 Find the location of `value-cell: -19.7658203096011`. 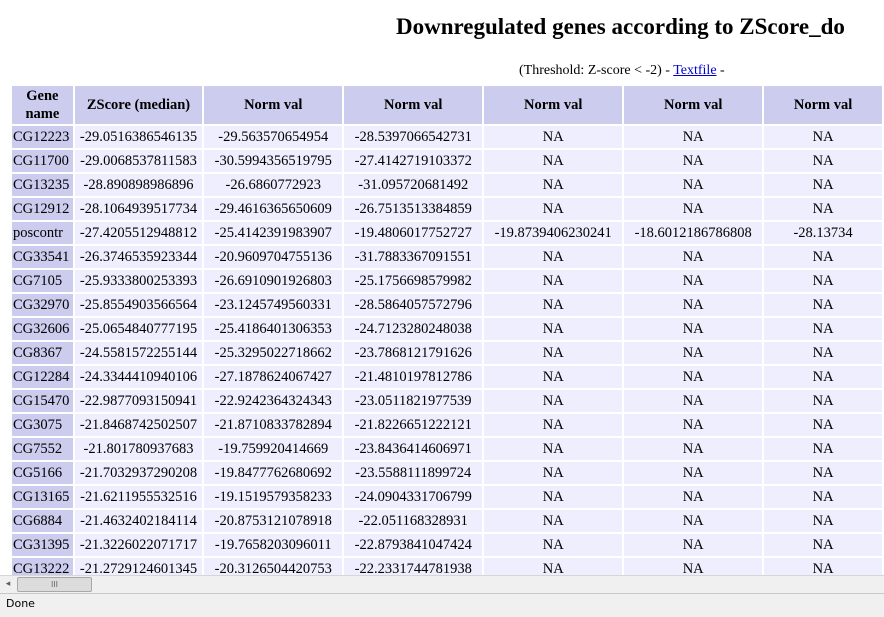

value-cell: -19.7658203096011 is located at coordinates (273, 545).